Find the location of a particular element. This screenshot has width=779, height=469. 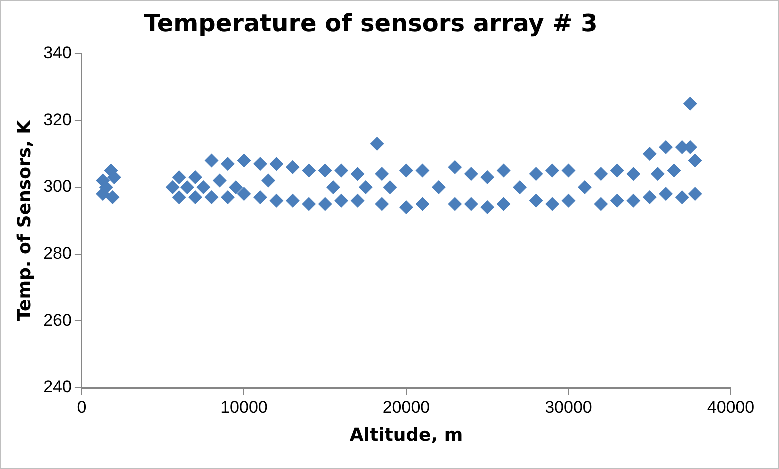

chart-title: Temperature of sensors array # 3 is located at coordinates (371, 24).